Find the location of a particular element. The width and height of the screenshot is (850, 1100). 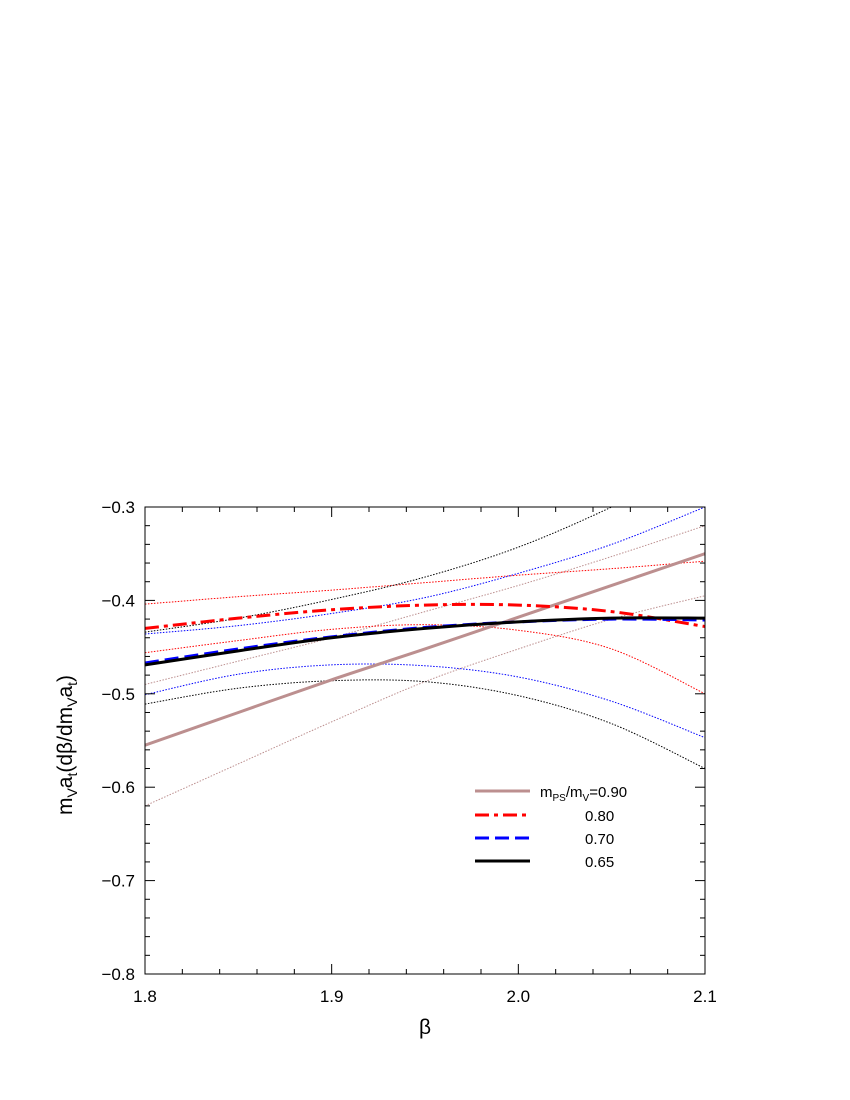

legend-label-3: 0.65 is located at coordinates (599, 862).